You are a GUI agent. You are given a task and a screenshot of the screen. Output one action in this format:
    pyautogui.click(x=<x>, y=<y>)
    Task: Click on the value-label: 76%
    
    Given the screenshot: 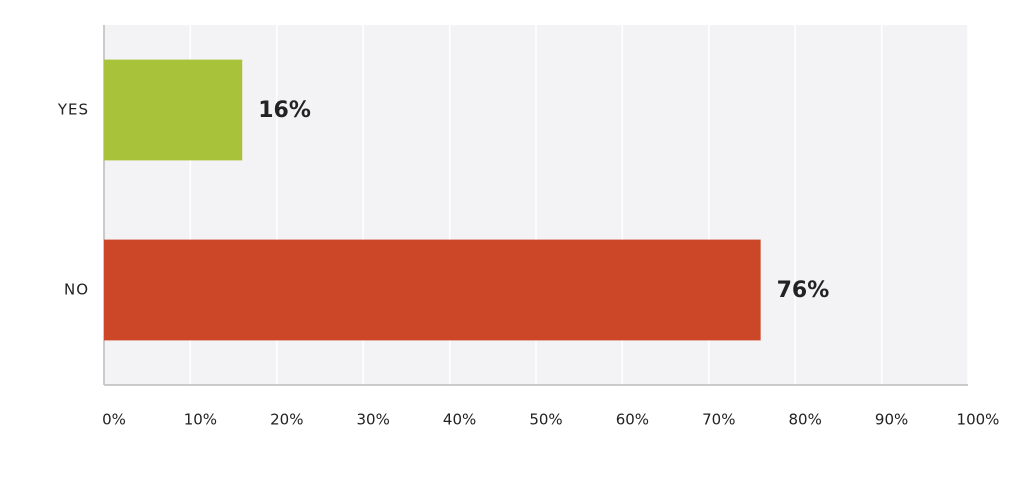 What is the action you would take?
    pyautogui.click(x=803, y=290)
    